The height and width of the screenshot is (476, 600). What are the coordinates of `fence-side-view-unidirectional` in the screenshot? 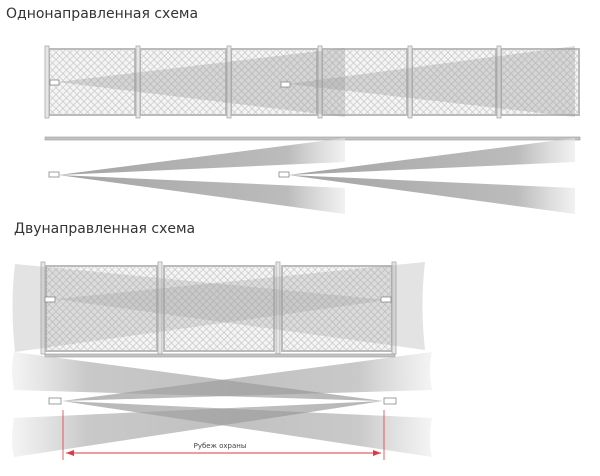 It's located at (312, 82).